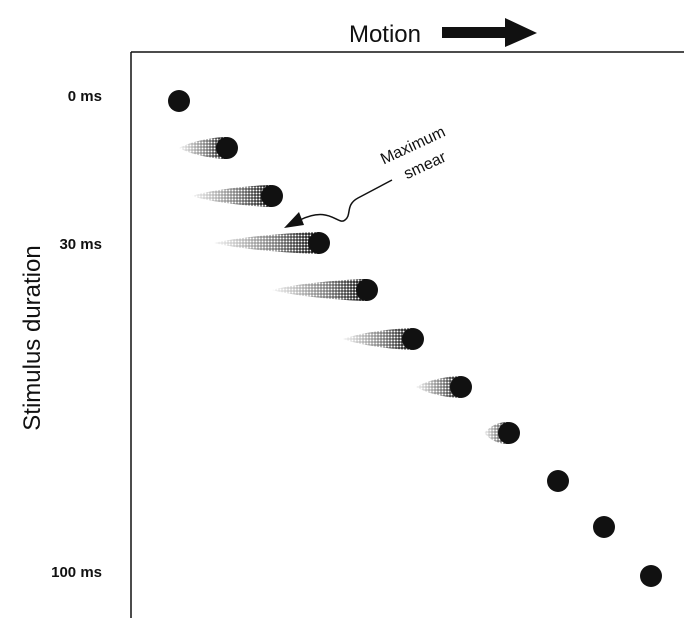 This screenshot has height=618, width=684. I want to click on motion-arrow, so click(489, 32).